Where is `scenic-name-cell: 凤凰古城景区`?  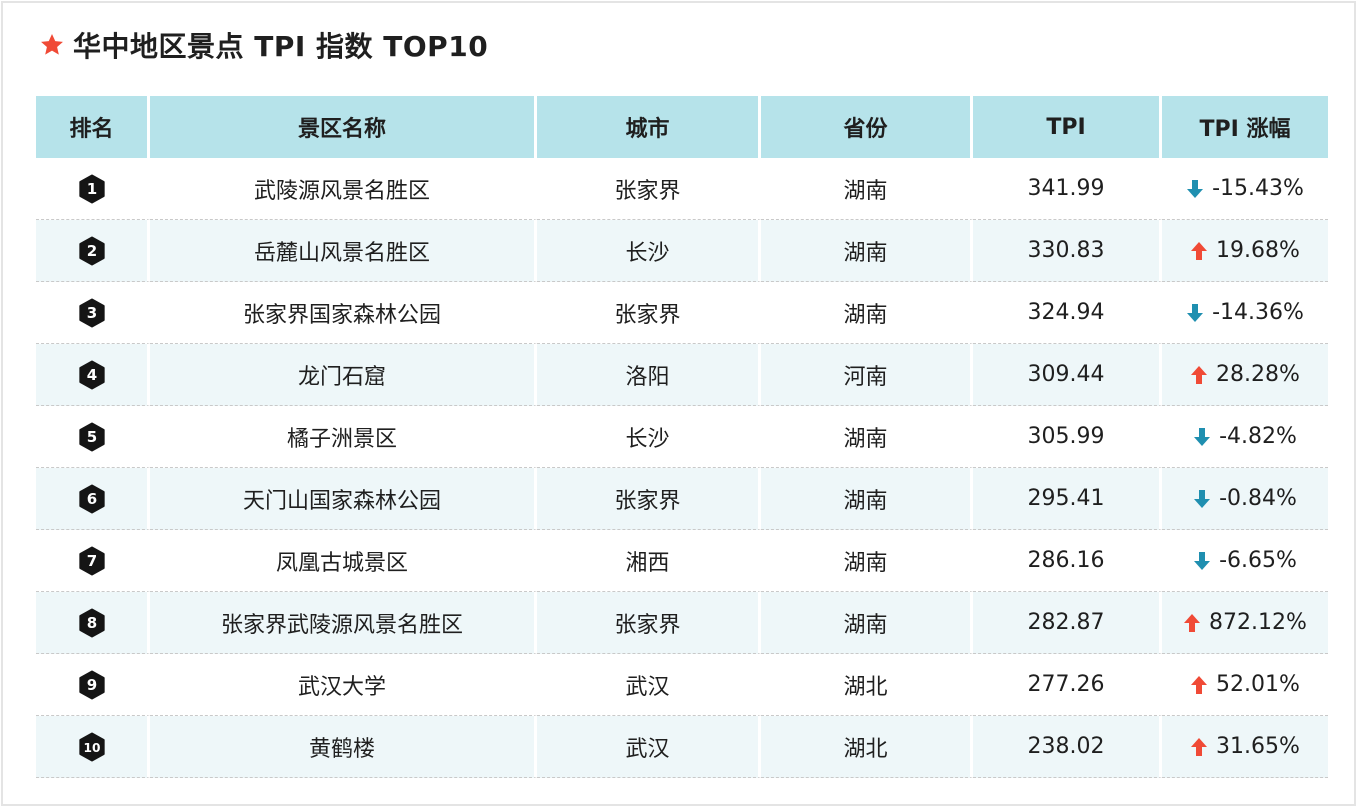
scenic-name-cell: 凤凰古城景区 is located at coordinates (343, 561).